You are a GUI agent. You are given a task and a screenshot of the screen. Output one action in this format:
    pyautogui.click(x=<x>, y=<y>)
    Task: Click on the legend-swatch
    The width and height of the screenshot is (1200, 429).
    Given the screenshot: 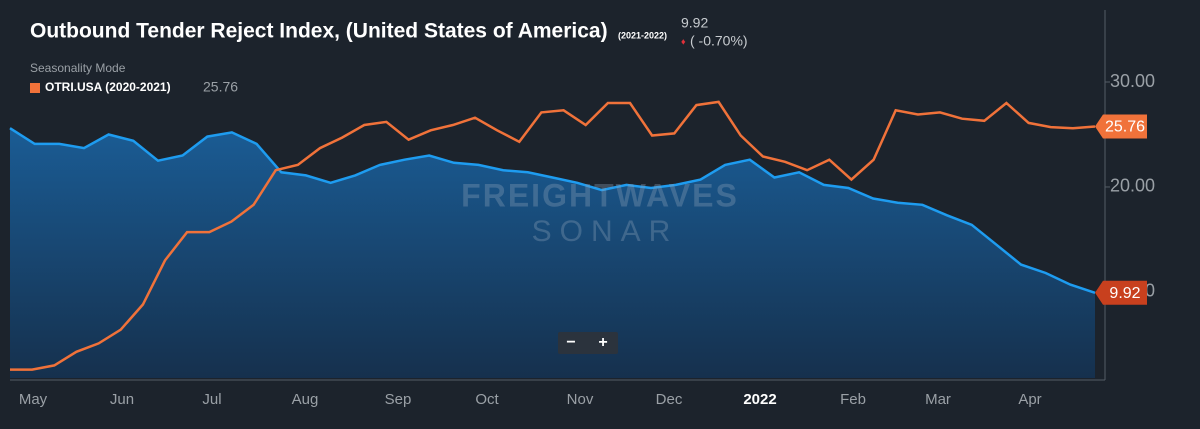 What is the action you would take?
    pyautogui.click(x=35, y=88)
    